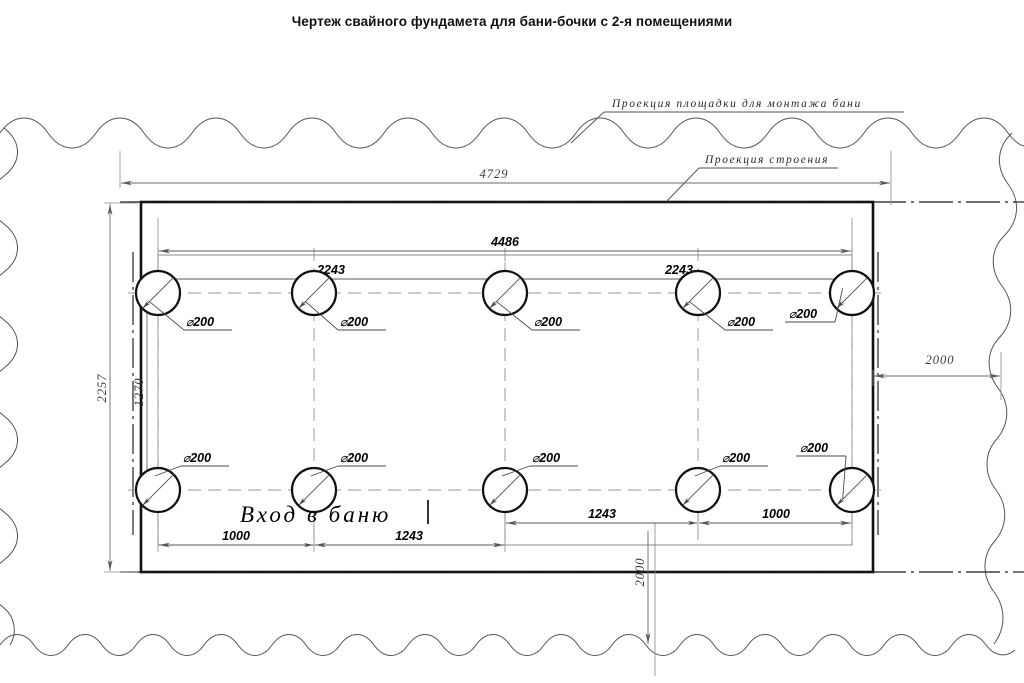 The image size is (1024, 683). I want to click on pile-p3: ⌀200, so click(530, 300).